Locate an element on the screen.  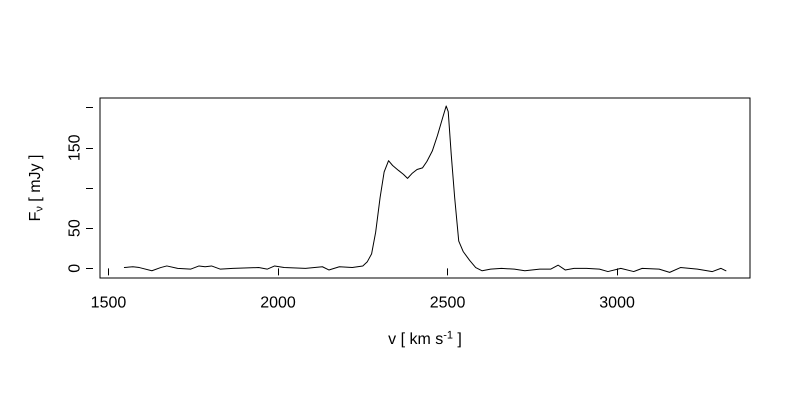
y-tick-label: 0 is located at coordinates (75, 268).